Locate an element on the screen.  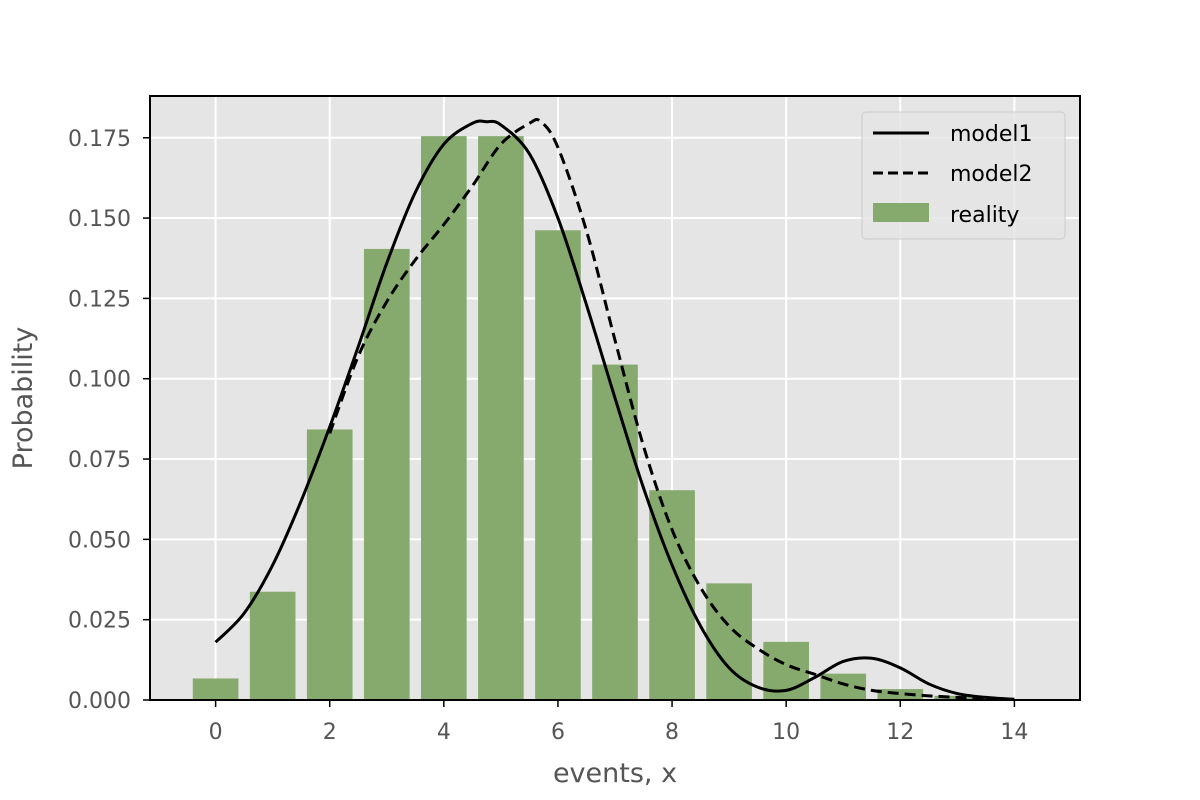
x-tick-label: 2 is located at coordinates (330, 732).